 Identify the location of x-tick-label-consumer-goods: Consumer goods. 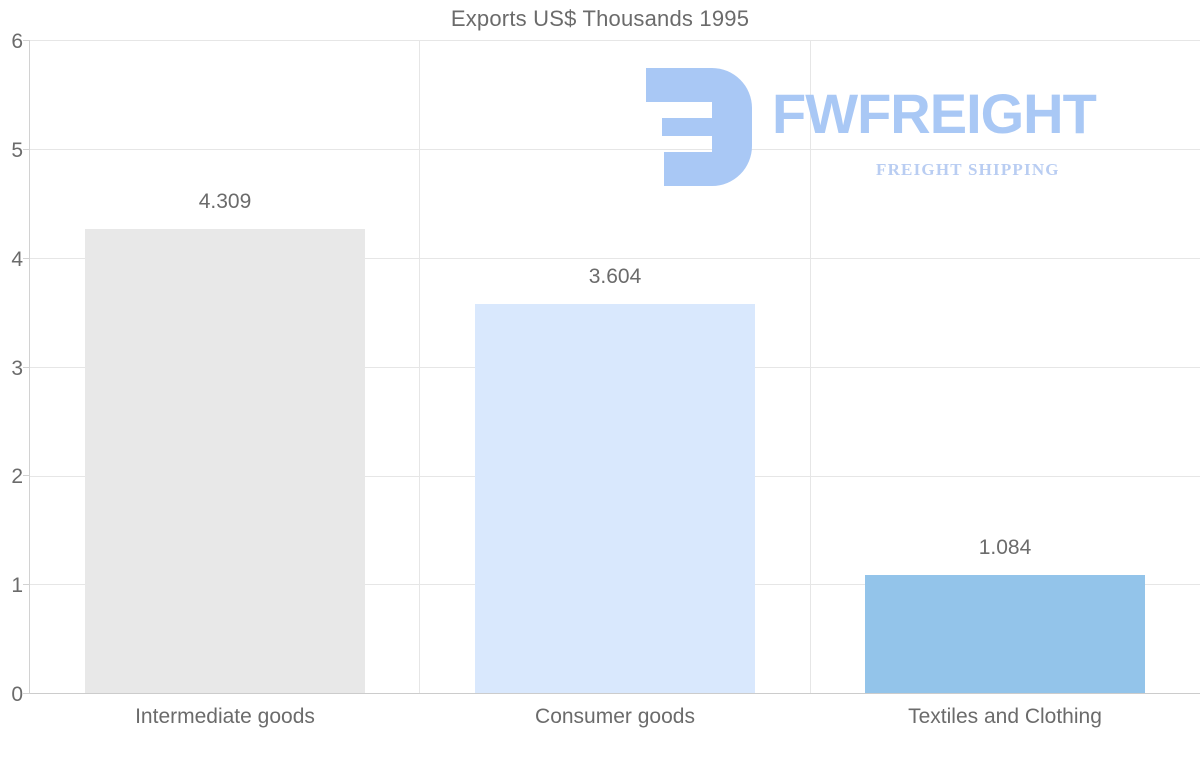
(615, 716).